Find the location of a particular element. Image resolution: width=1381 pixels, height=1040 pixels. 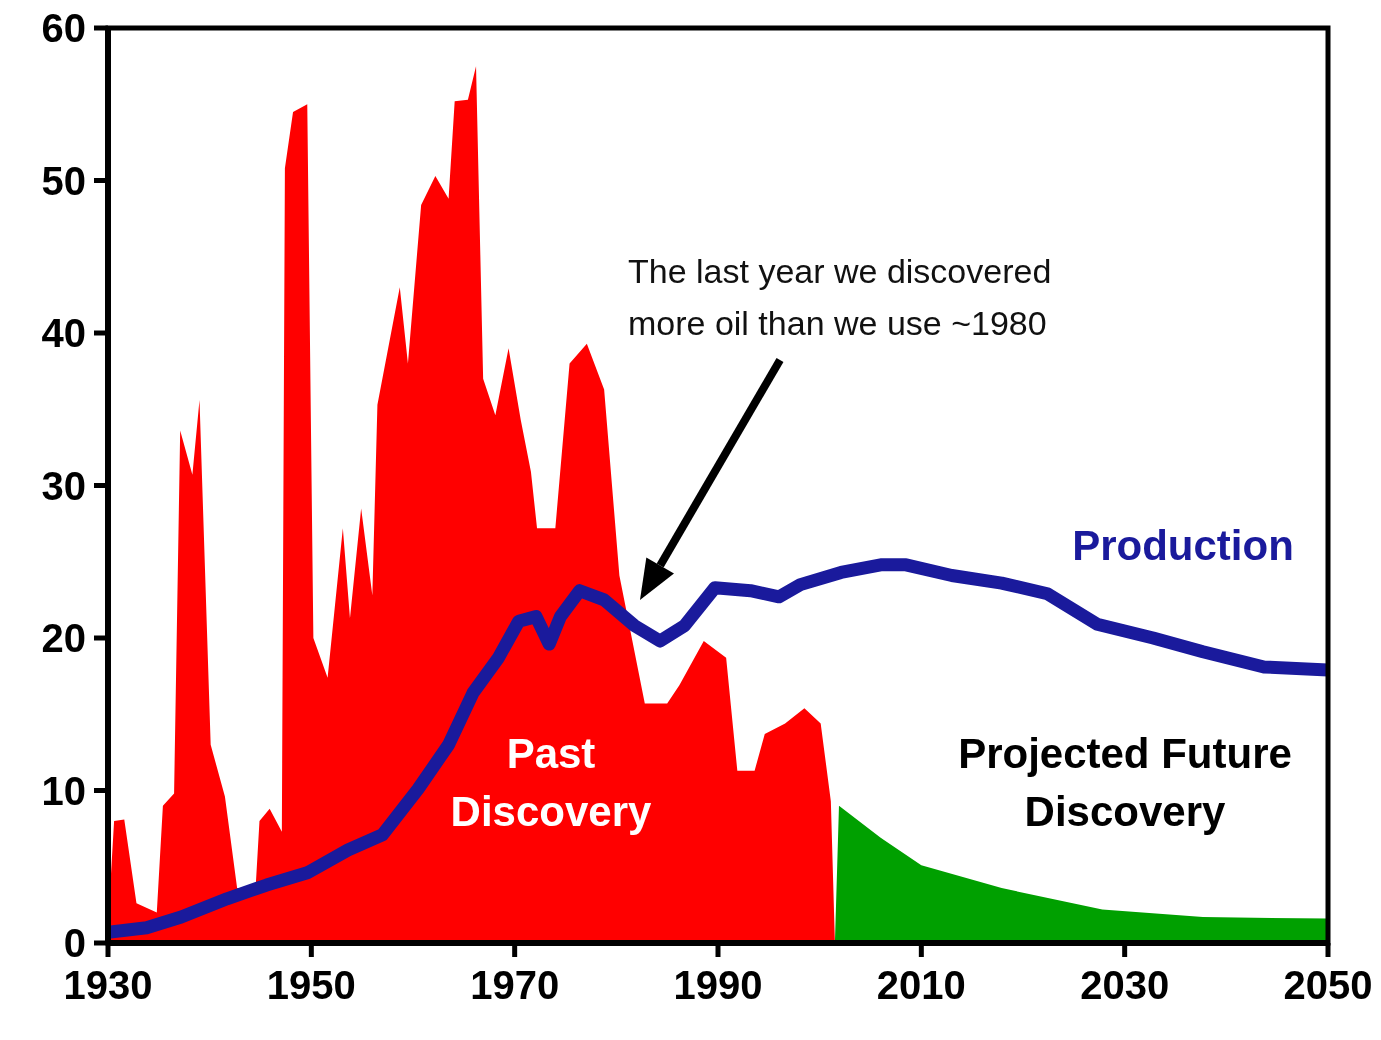

series-label: Projected Future Discovery is located at coordinates (1125, 782).